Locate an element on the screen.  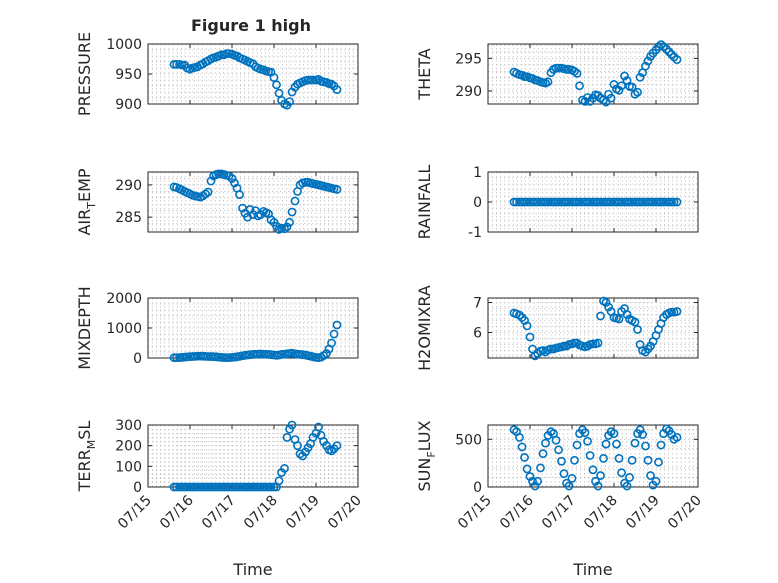
subplot-theta: 290 295 THETA is located at coordinates (557, 73).